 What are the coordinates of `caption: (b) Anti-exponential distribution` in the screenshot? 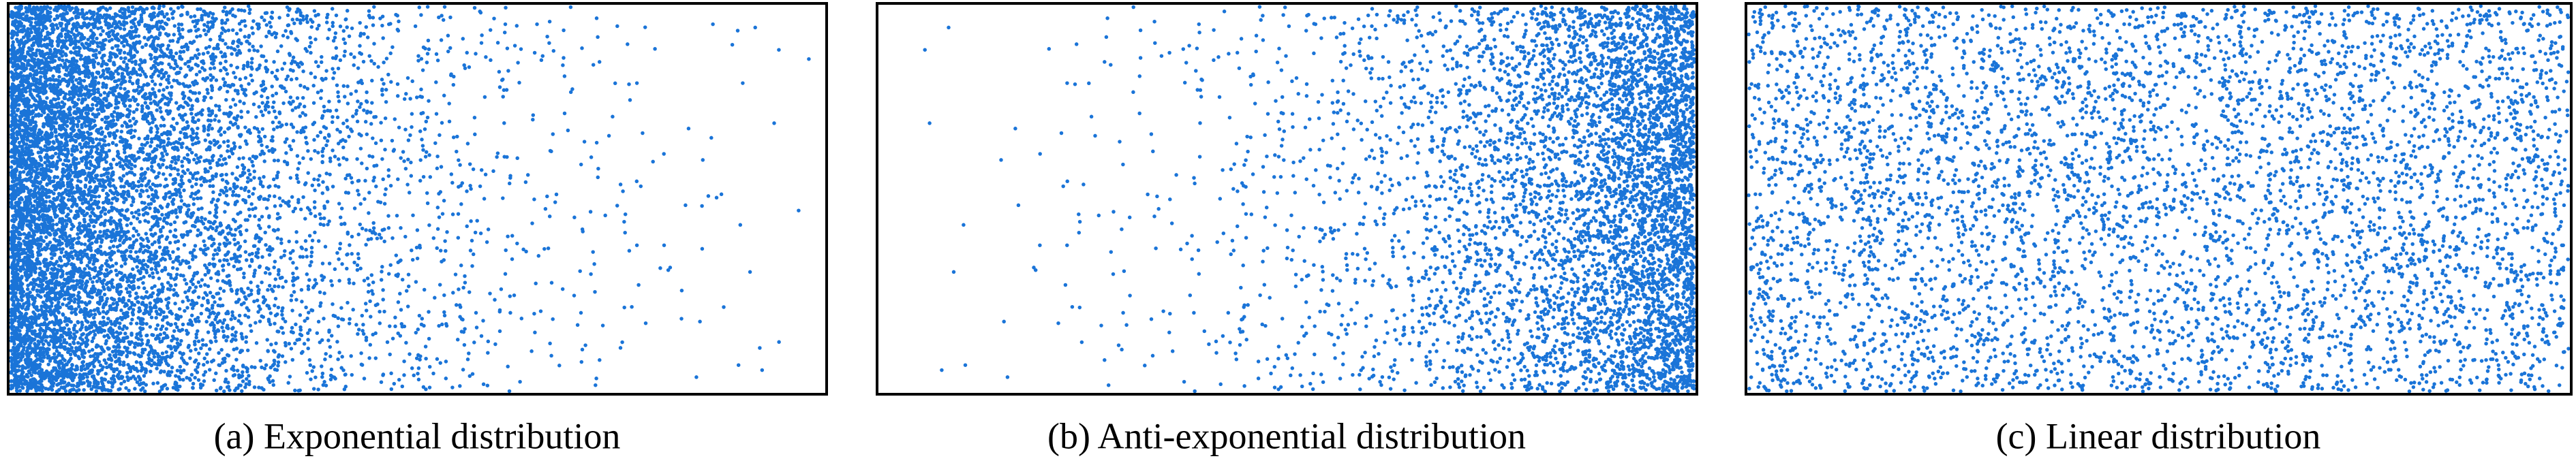 It's located at (1286, 435).